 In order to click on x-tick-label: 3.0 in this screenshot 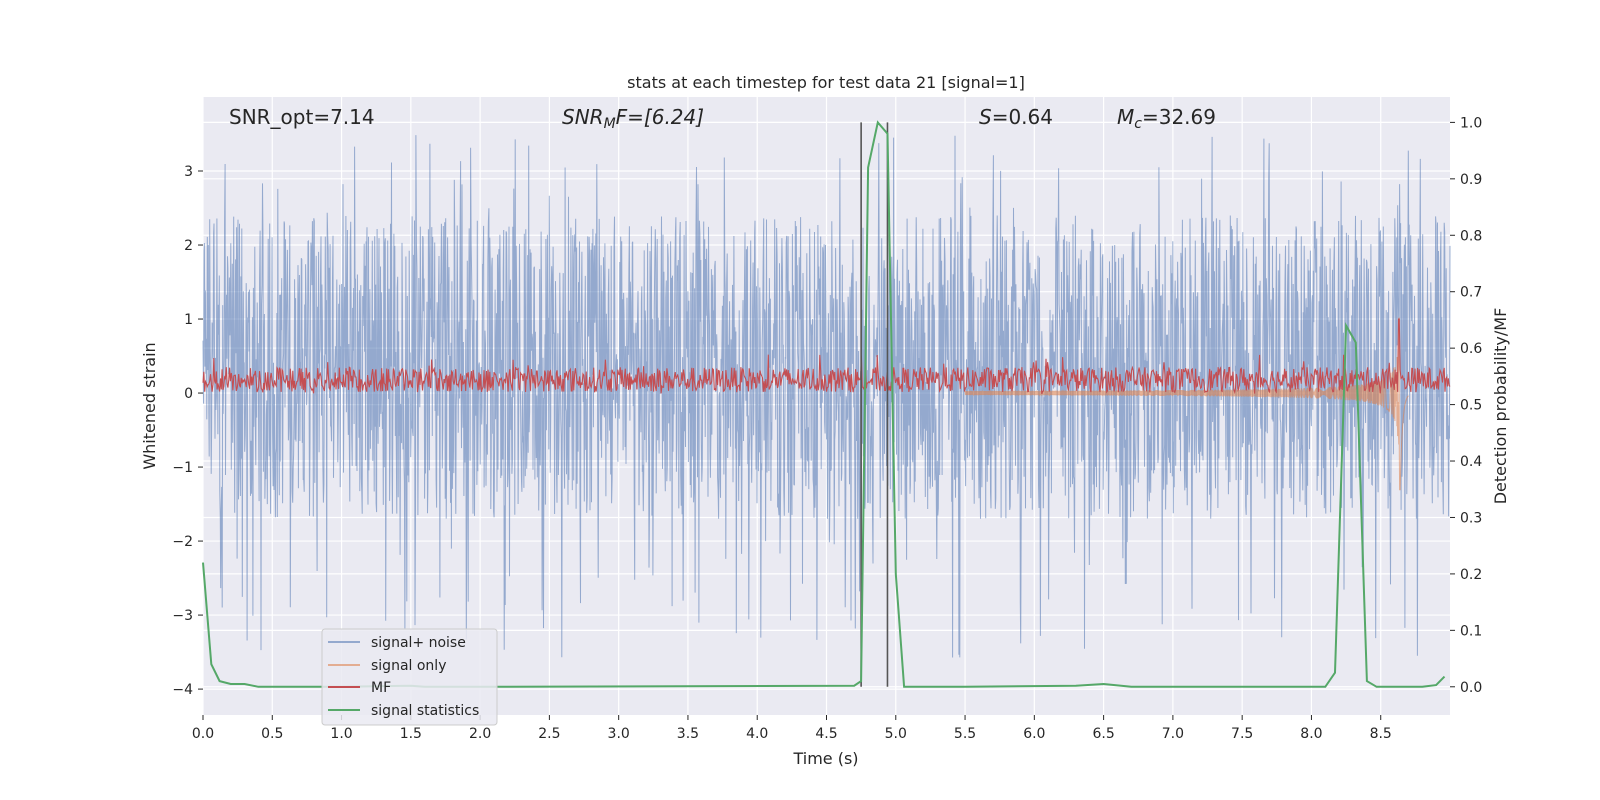, I will do `click(619, 734)`.